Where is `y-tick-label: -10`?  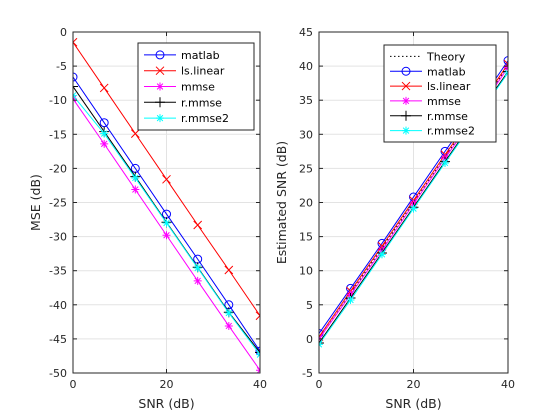
y-tick-label: -10 is located at coordinates (58, 100).